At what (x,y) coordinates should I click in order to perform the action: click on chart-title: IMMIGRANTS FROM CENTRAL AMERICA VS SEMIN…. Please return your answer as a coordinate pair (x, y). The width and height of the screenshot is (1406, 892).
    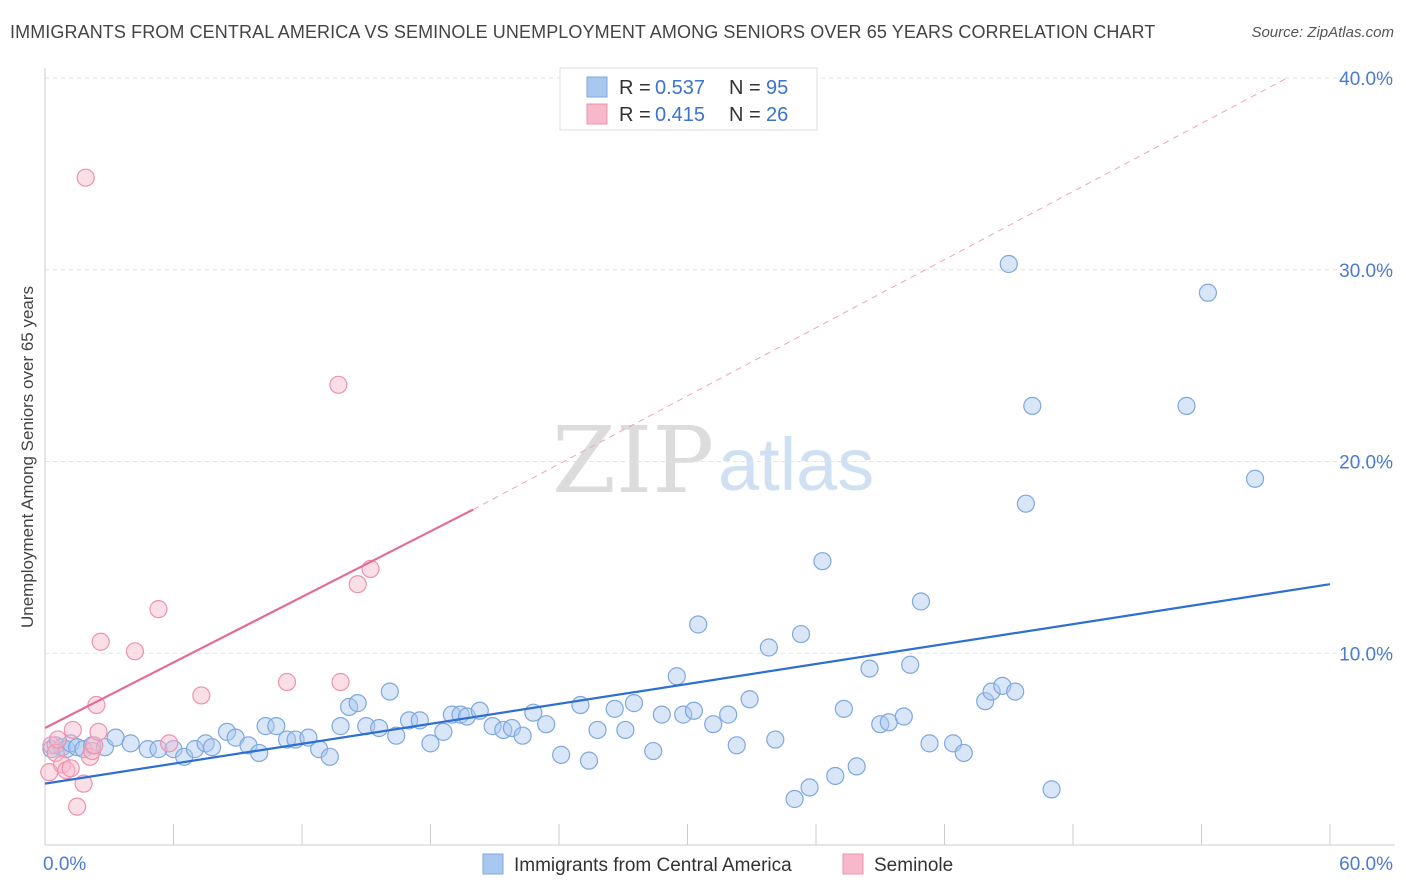
    Looking at the image, I should click on (583, 32).